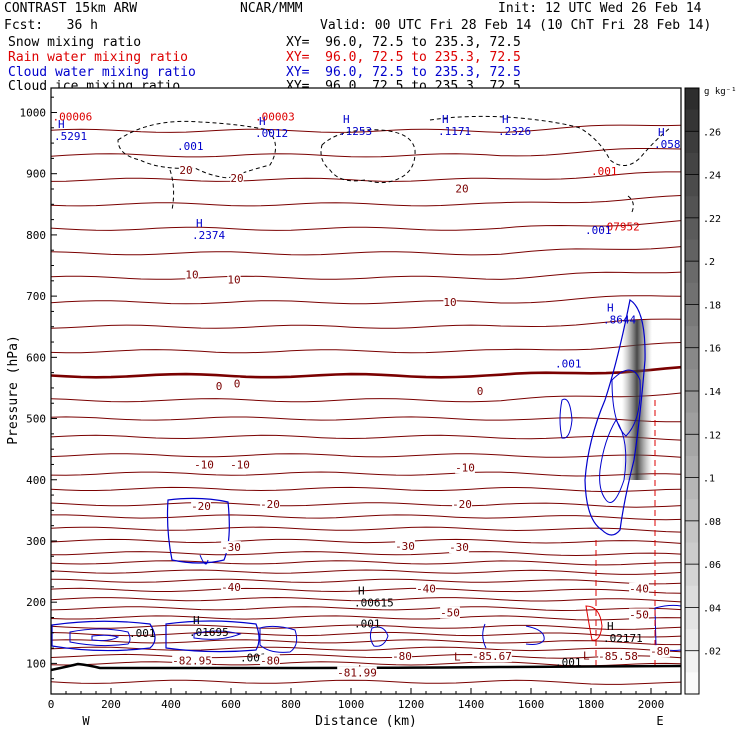  Describe the element at coordinates (639, 614) in the screenshot. I see `temperature-label: -50` at that location.